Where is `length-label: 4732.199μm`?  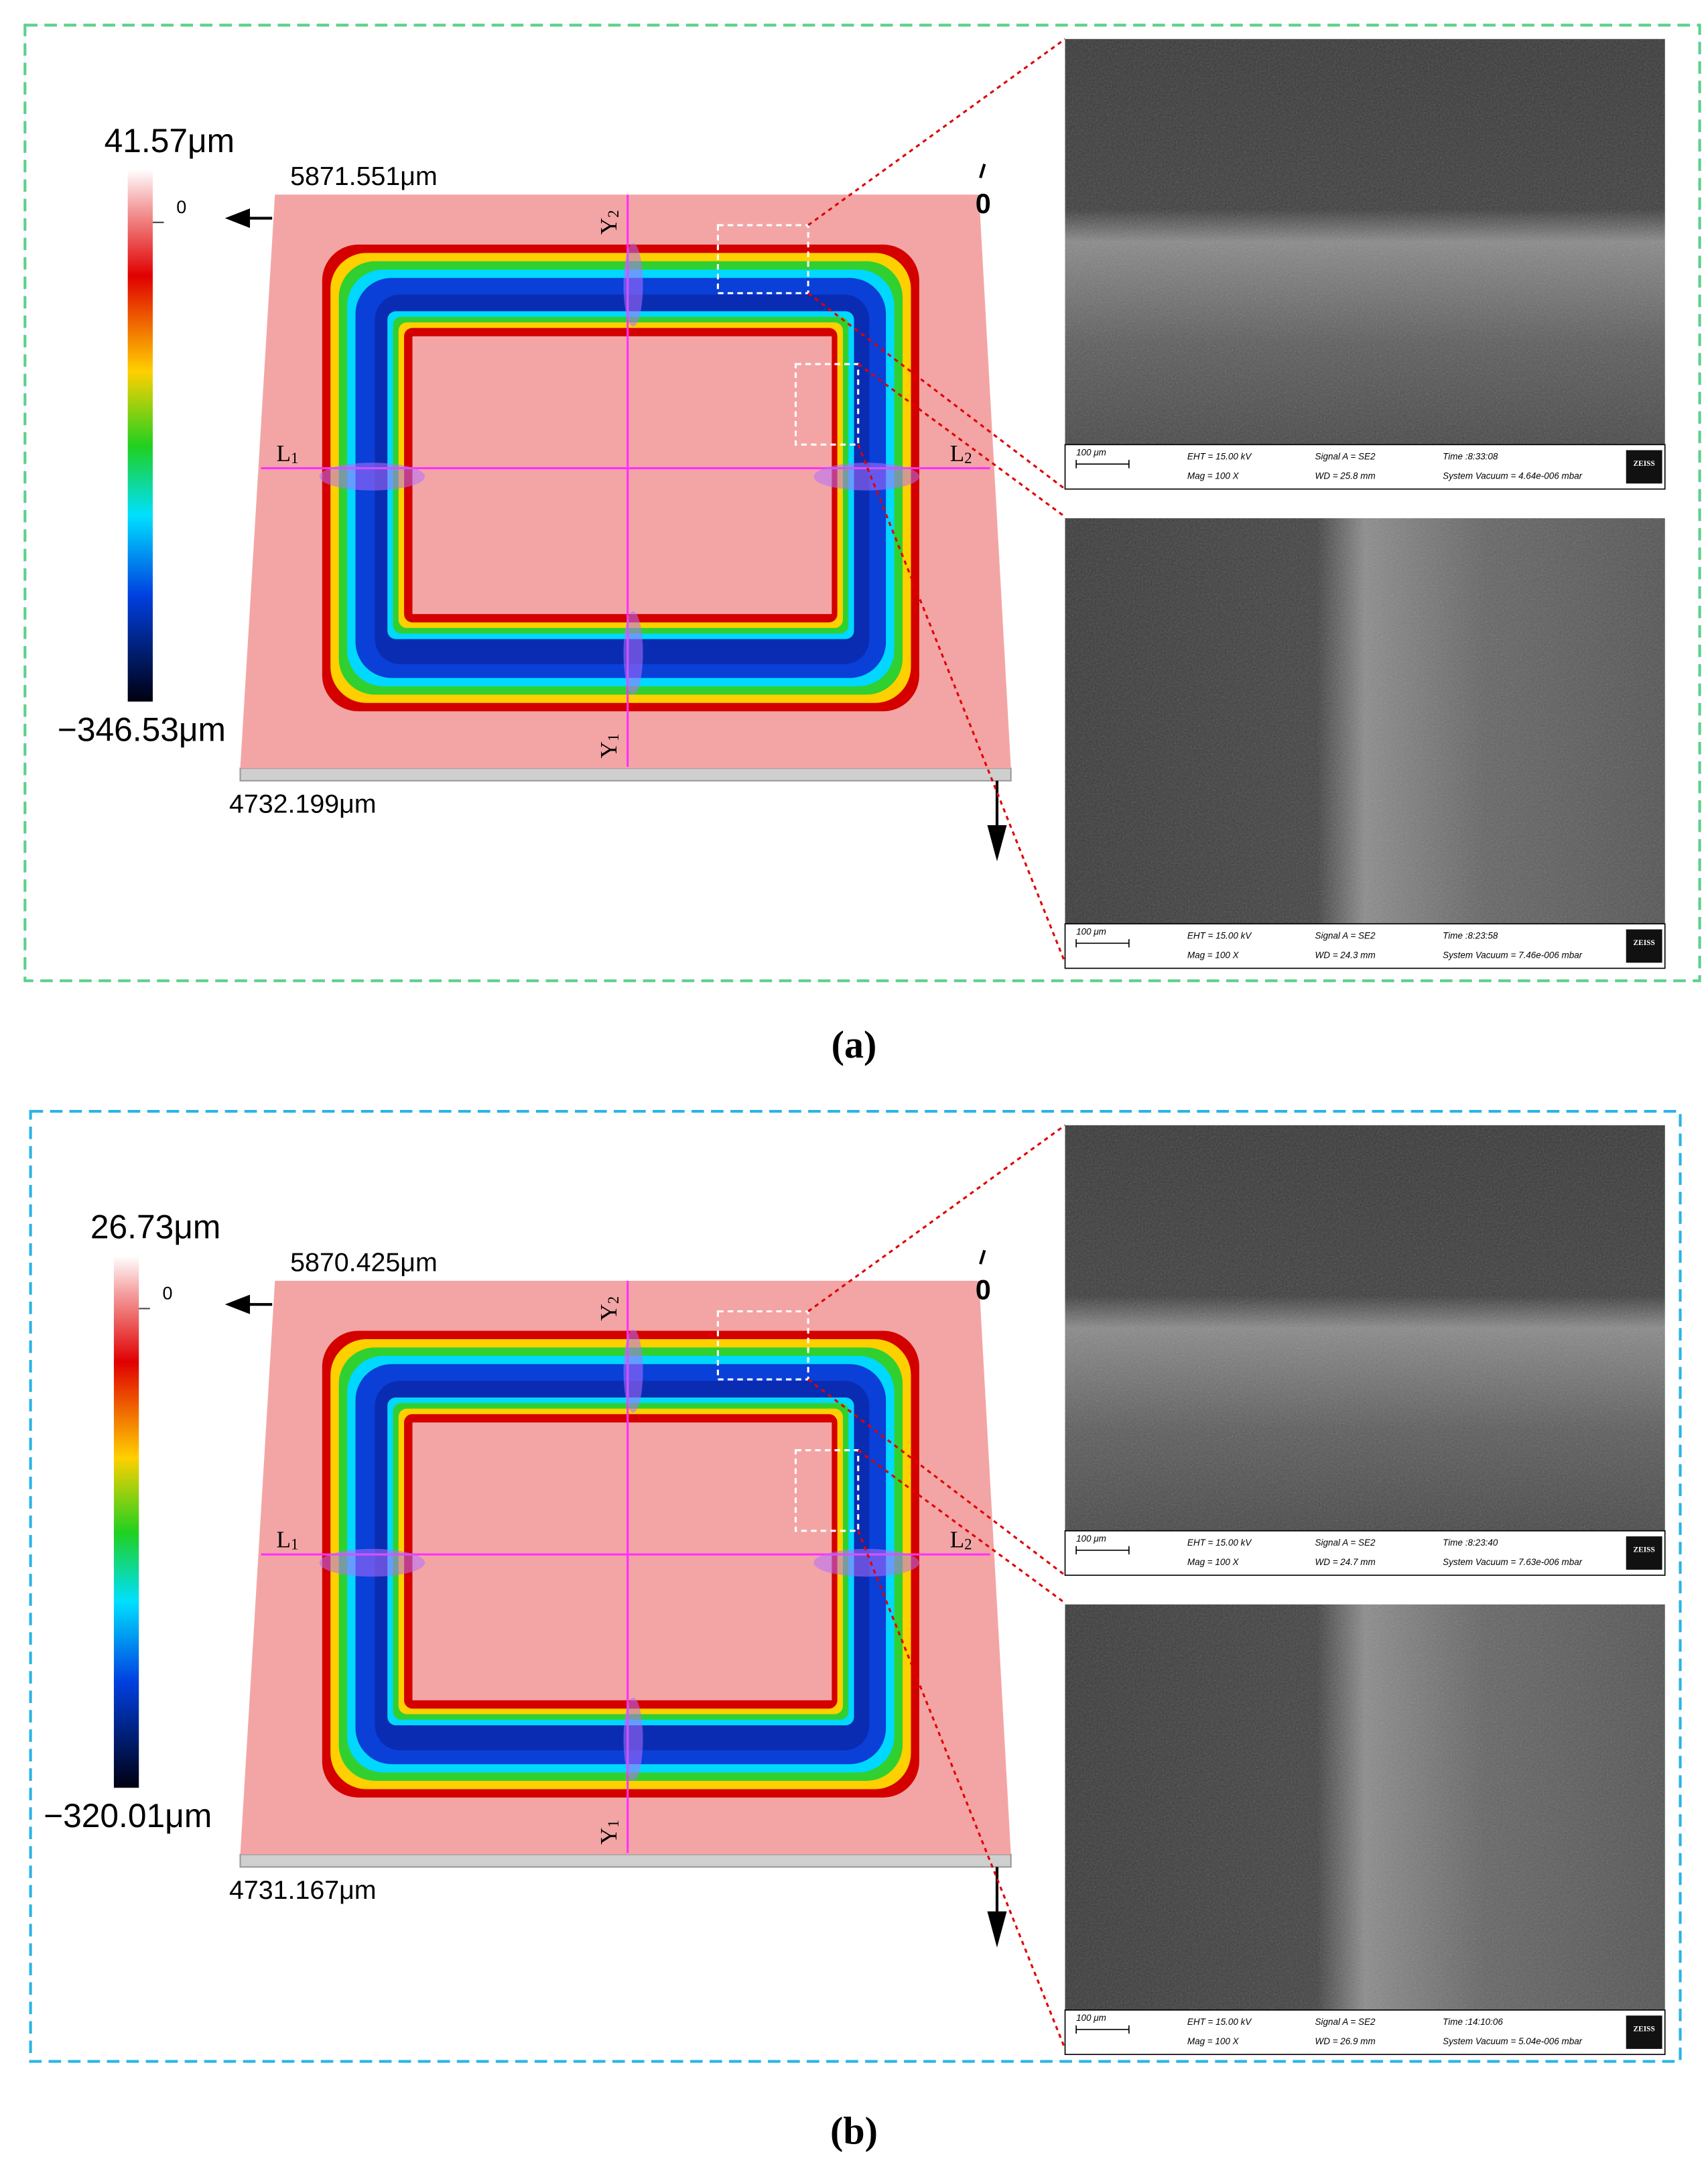
length-label: 4732.199μm is located at coordinates (303, 804).